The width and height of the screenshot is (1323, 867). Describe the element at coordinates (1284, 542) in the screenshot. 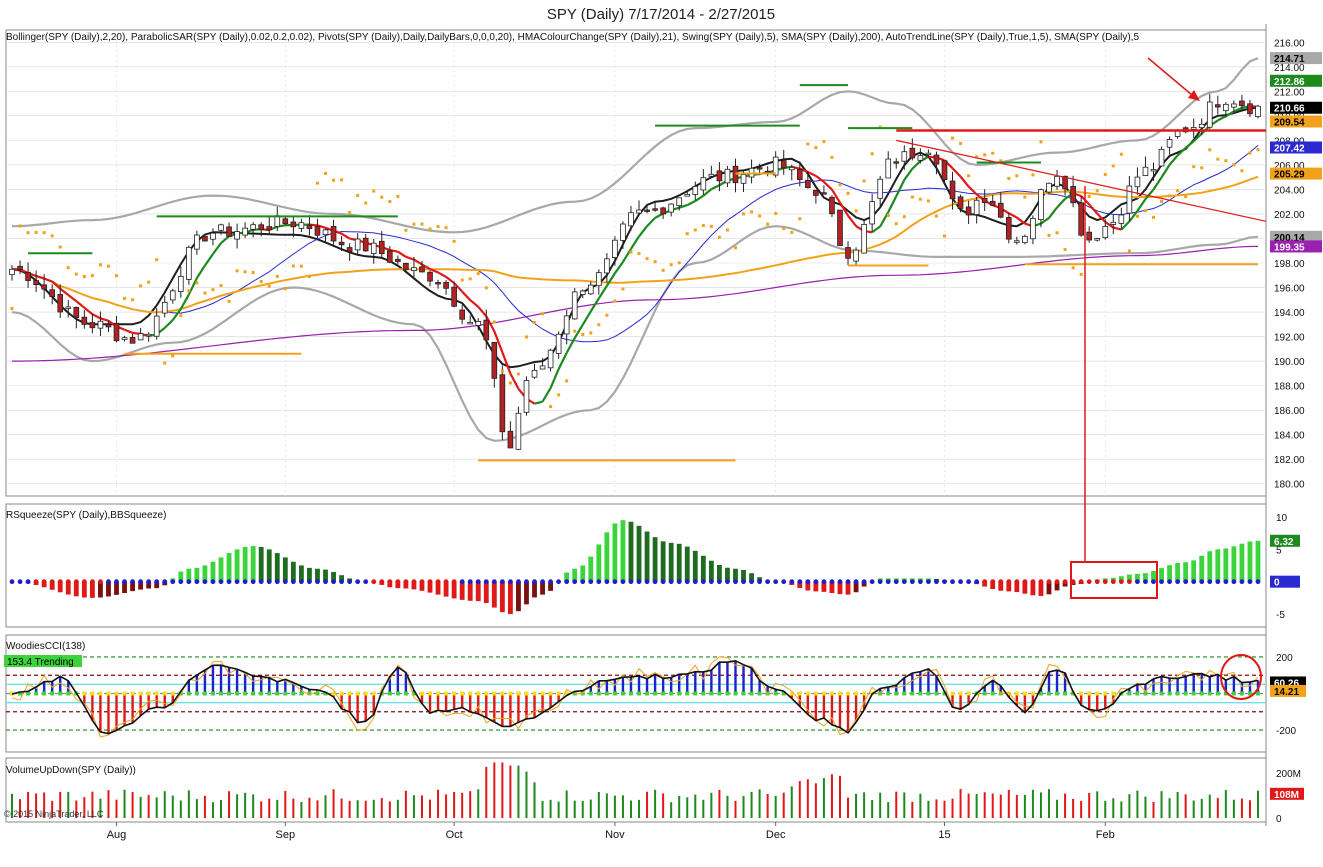

I see `squeeze-badge-label: 6.32` at that location.